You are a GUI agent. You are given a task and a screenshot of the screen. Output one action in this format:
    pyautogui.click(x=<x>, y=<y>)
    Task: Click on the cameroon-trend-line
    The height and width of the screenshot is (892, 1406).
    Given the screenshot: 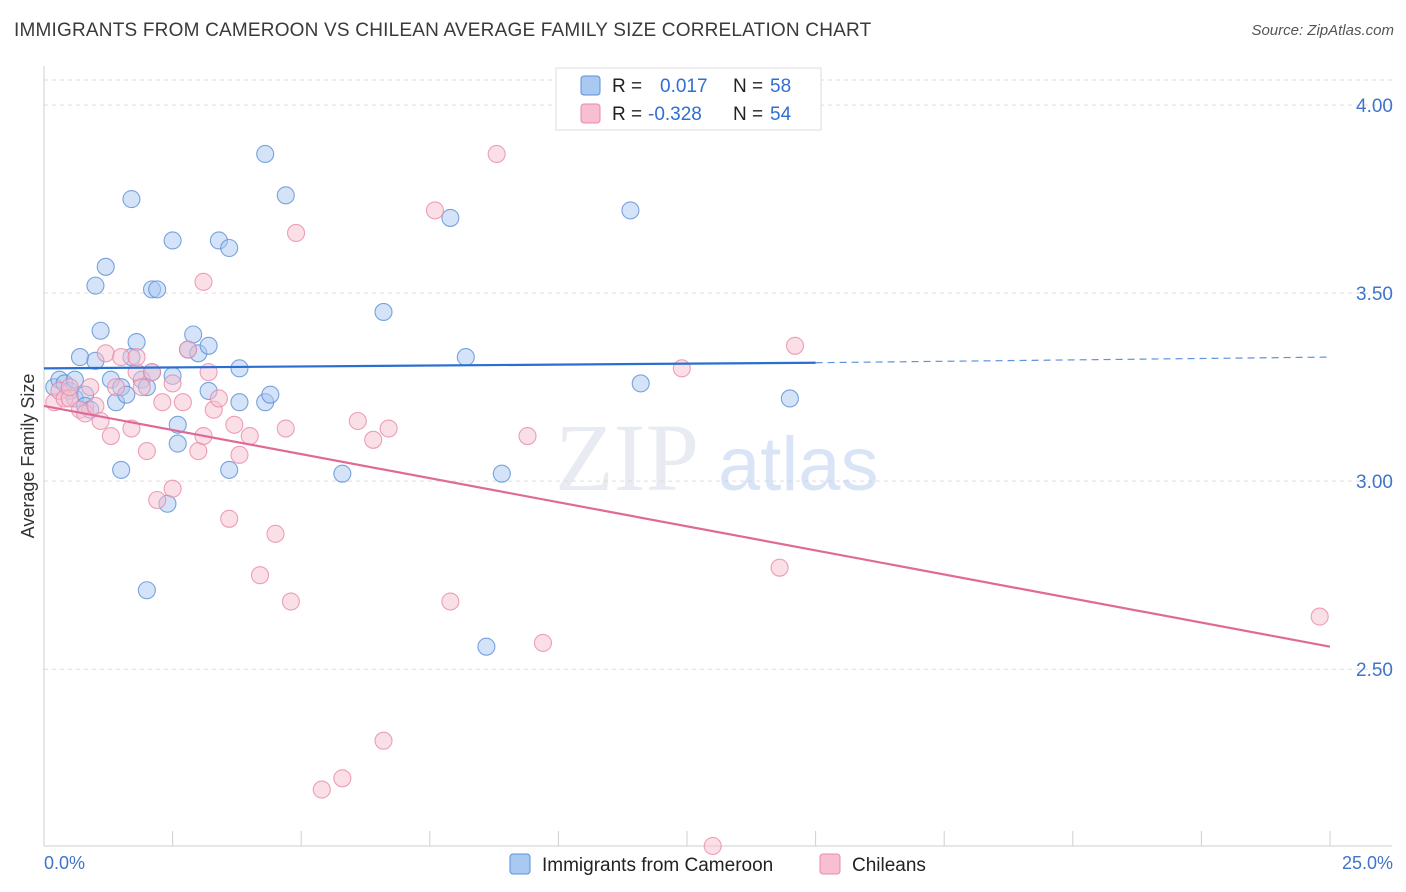 What is the action you would take?
    pyautogui.click(x=429, y=365)
    